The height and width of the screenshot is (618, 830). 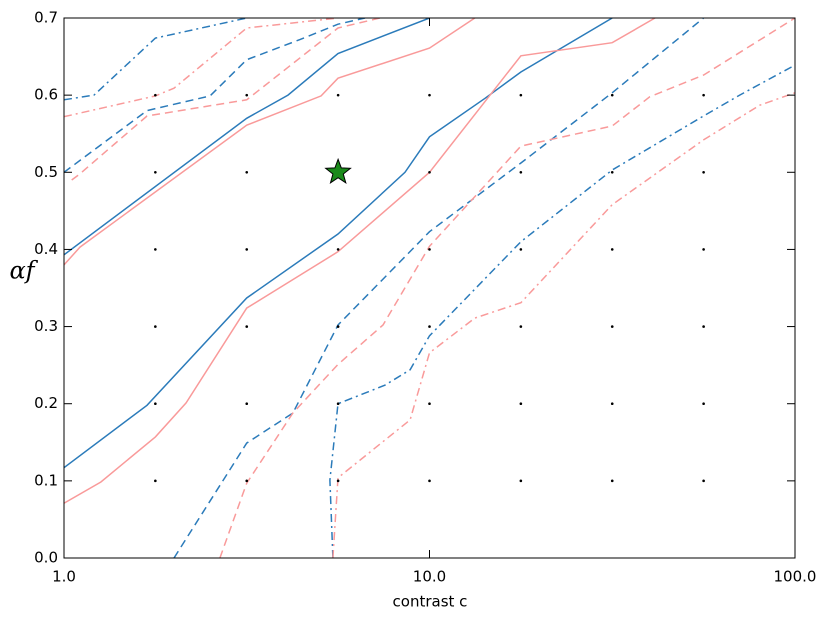 What do you see at coordinates (46, 18) in the screenshot?
I see `y-tick-label: 0.7` at bounding box center [46, 18].